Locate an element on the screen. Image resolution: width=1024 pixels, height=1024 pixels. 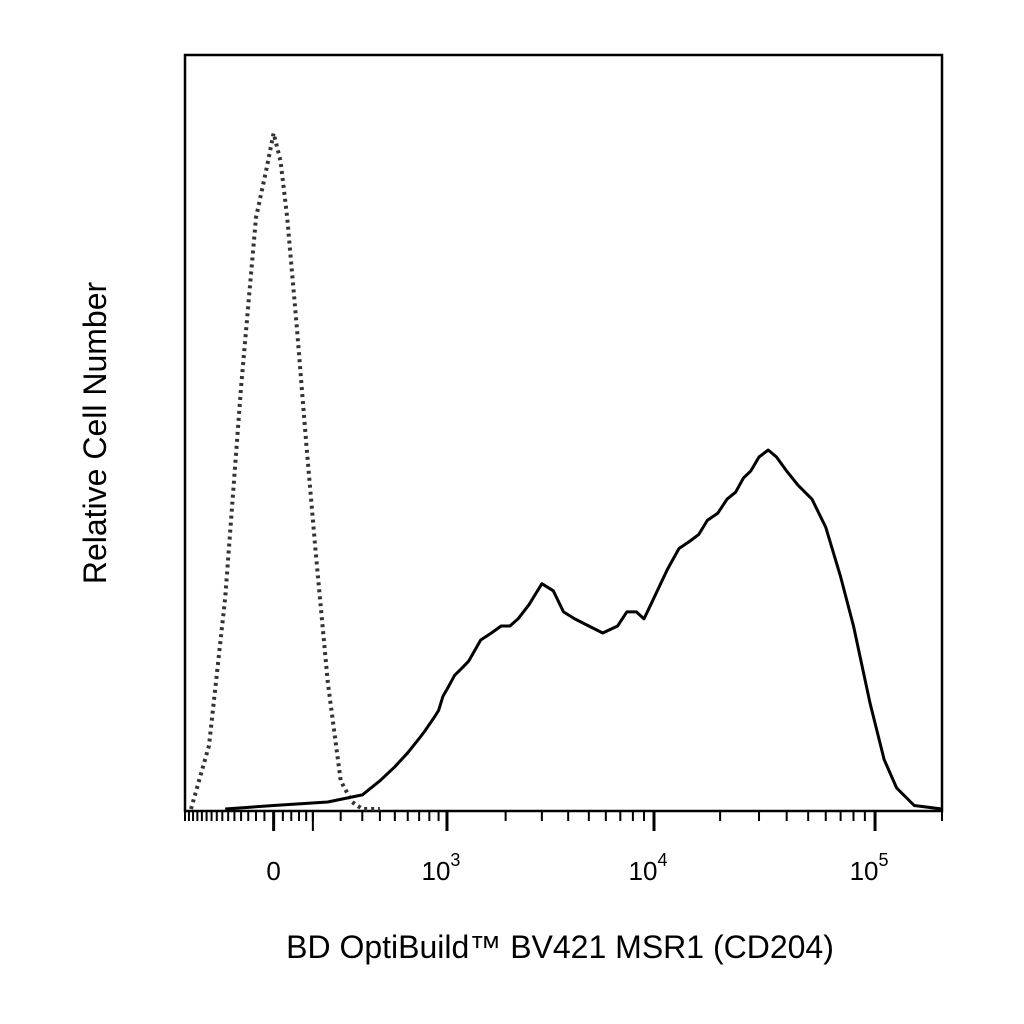
x-tick-label: 10⁵ is located at coordinates (869, 868).